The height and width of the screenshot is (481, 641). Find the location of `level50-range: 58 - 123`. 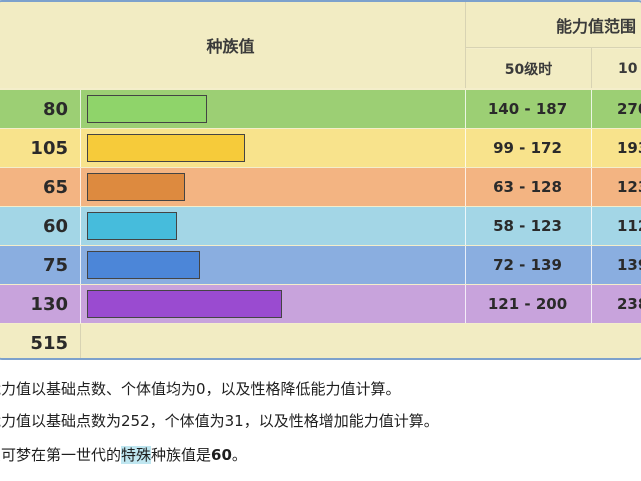

level50-range: 58 - 123 is located at coordinates (527, 226).